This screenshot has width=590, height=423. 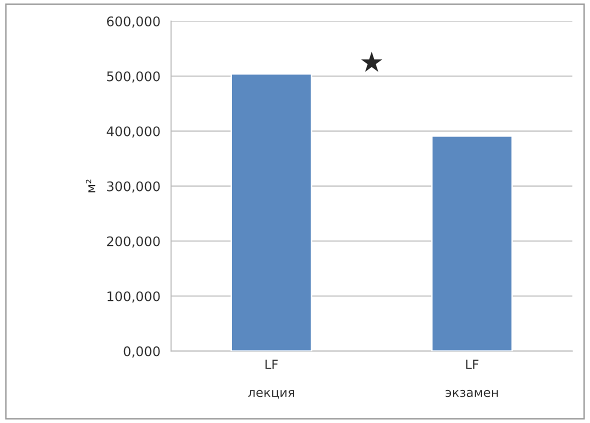 What do you see at coordinates (133, 187) in the screenshot?
I see `y-tick-label: 300,000` at bounding box center [133, 187].